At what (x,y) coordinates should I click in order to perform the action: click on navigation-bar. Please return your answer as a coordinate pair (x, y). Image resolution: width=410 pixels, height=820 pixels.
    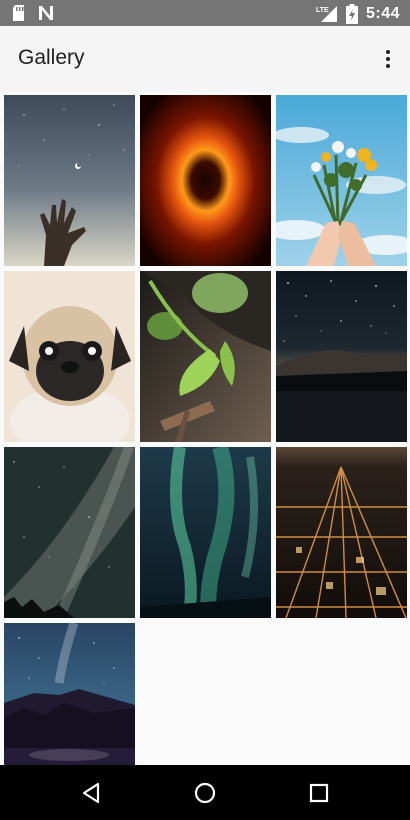
    Looking at the image, I should click on (205, 792).